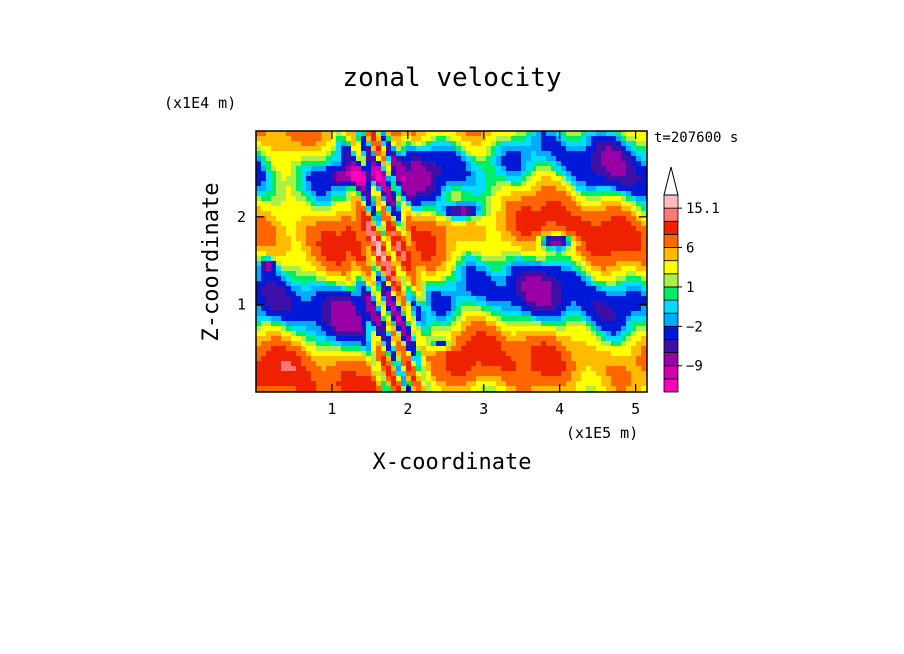 This screenshot has height=654, width=904. What do you see at coordinates (331, 409) in the screenshot?
I see `x-tick-label: 1` at bounding box center [331, 409].